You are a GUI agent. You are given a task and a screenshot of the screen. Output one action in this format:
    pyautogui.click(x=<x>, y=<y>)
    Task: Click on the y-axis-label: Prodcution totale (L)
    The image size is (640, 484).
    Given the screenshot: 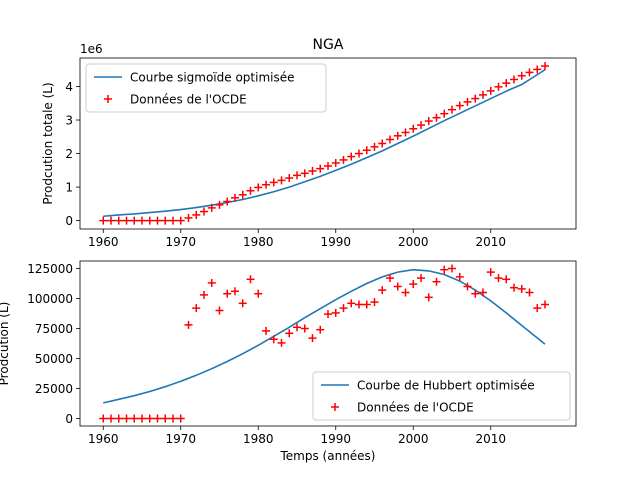 What is the action you would take?
    pyautogui.click(x=48, y=143)
    